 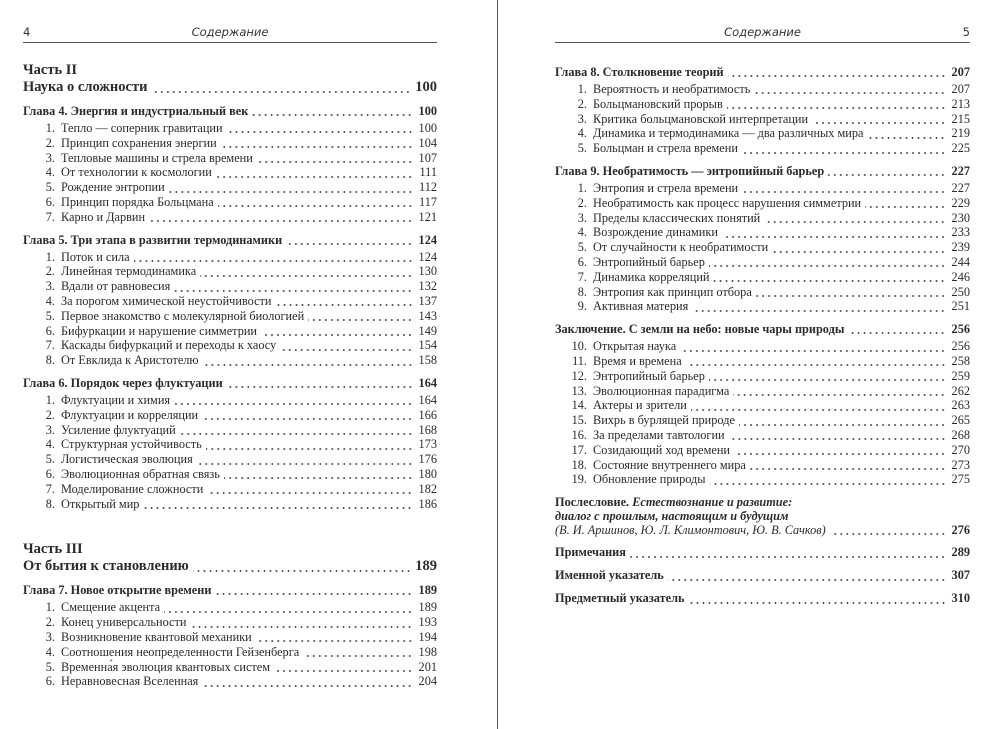 I want to click on page-ref: 107, so click(x=427, y=157).